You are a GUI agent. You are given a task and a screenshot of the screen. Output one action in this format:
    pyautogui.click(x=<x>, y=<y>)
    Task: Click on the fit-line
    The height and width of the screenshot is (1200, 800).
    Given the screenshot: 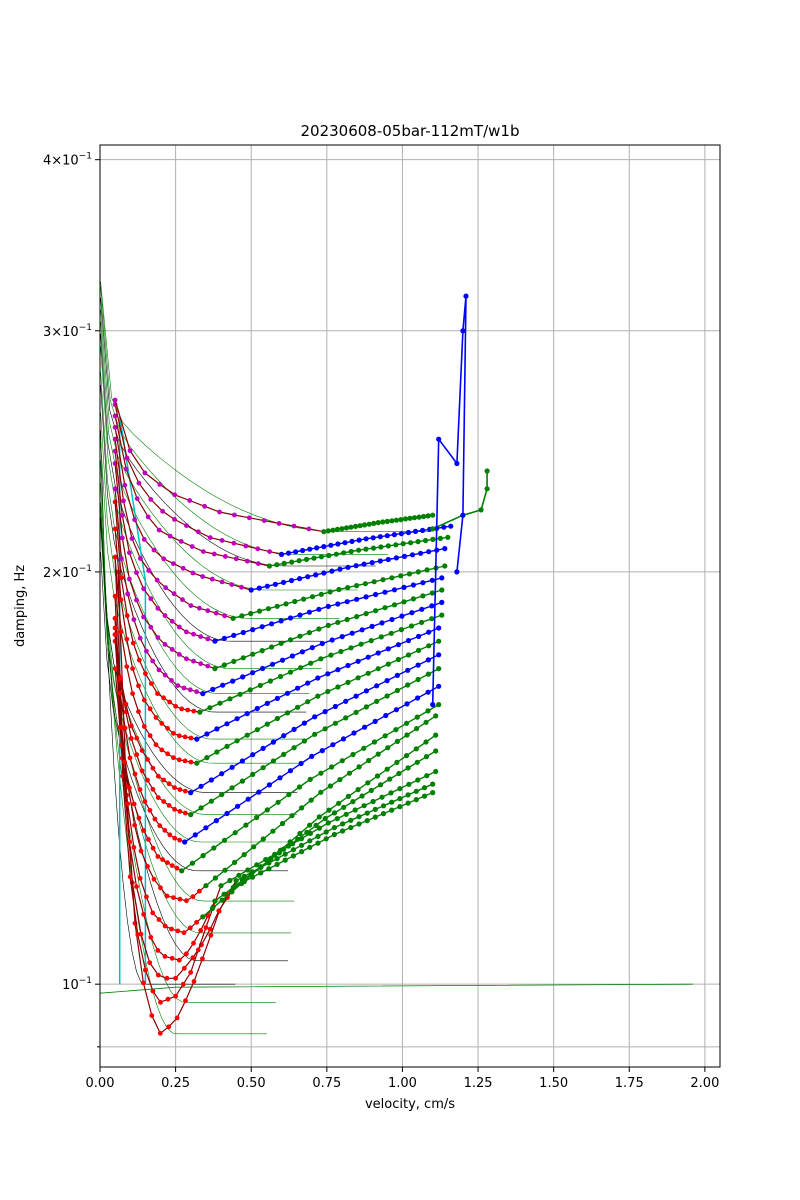 What is the action you would take?
    pyautogui.click(x=202, y=576)
    